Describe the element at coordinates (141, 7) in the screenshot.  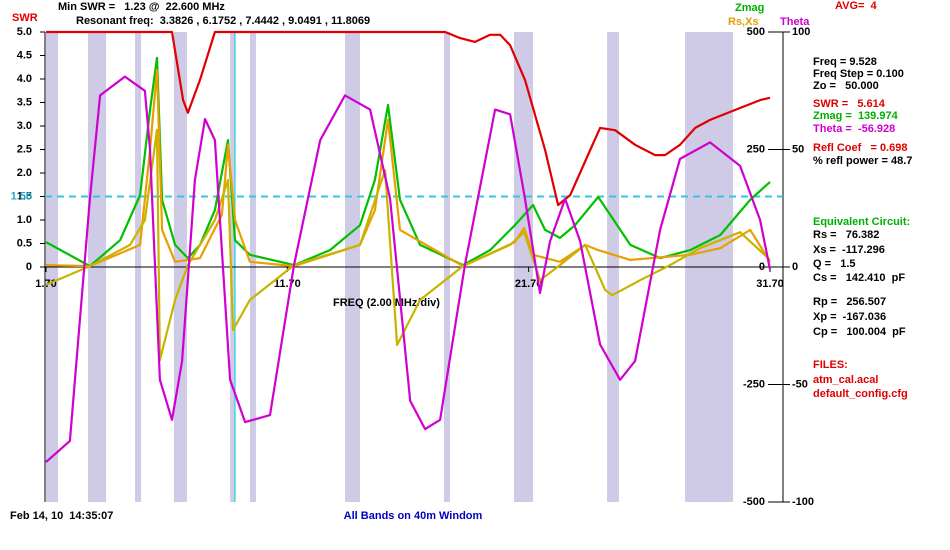
I see `min-swr: Min SWR = 1.23 @ 22.600 MHz` at that location.